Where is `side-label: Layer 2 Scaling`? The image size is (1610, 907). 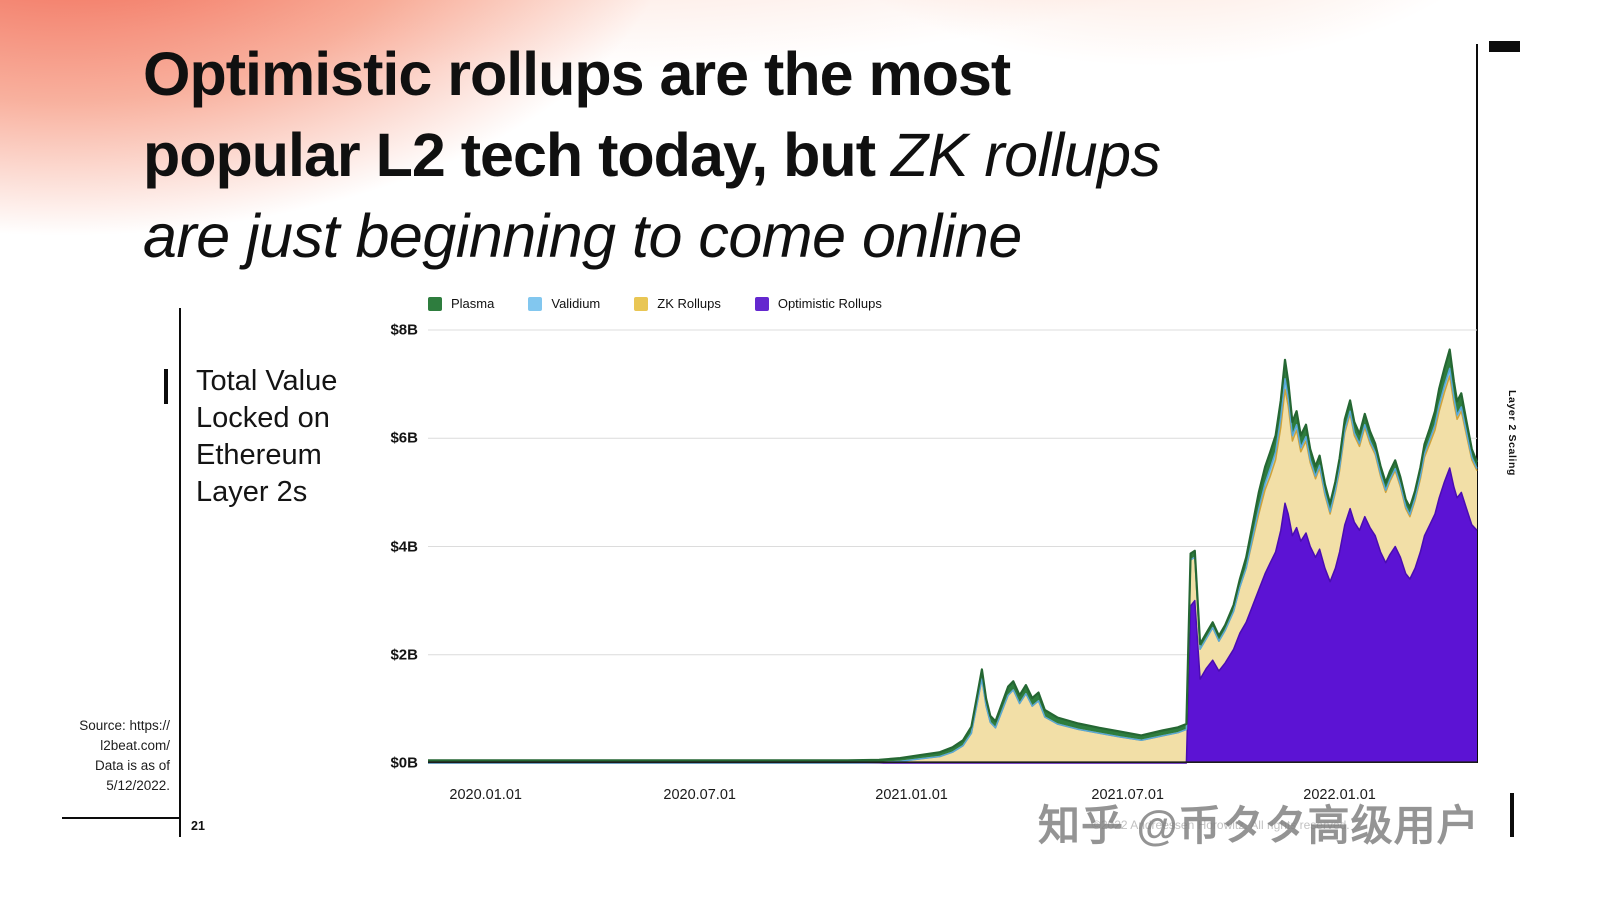 side-label: Layer 2 Scaling is located at coordinates (1512, 433).